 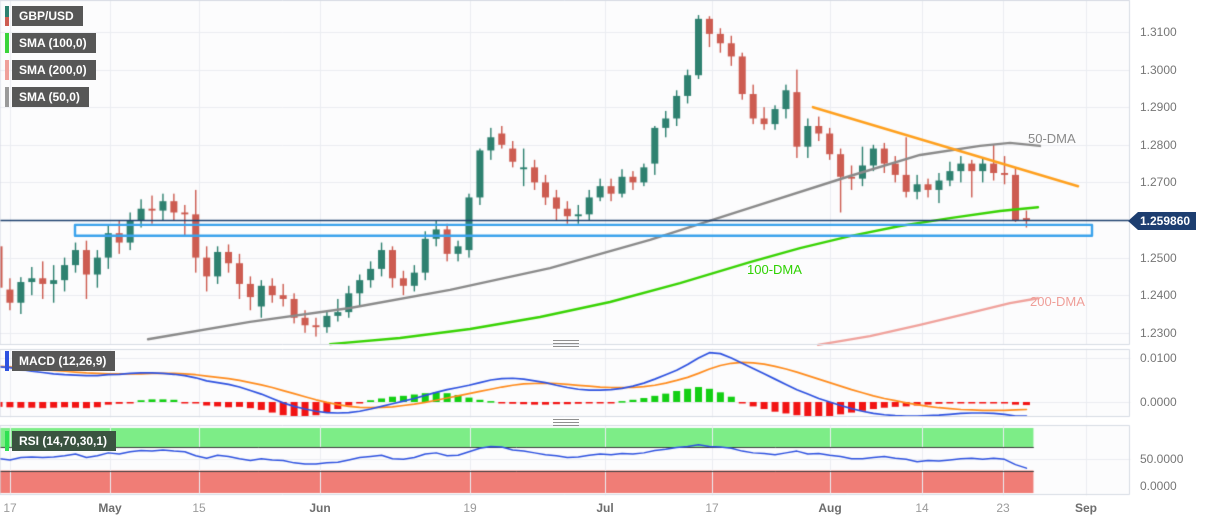 What do you see at coordinates (1158, 358) in the screenshot?
I see `macd-axis-label: 0.0100` at bounding box center [1158, 358].